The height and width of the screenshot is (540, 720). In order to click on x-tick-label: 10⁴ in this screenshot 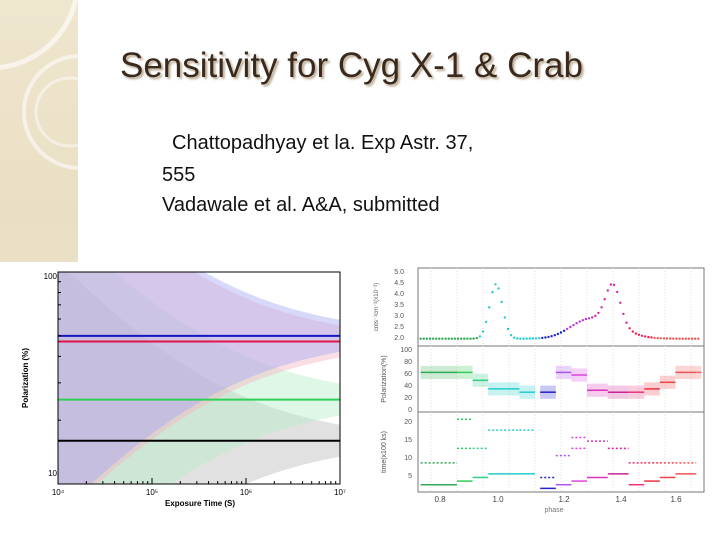, I will do `click(58, 492)`.